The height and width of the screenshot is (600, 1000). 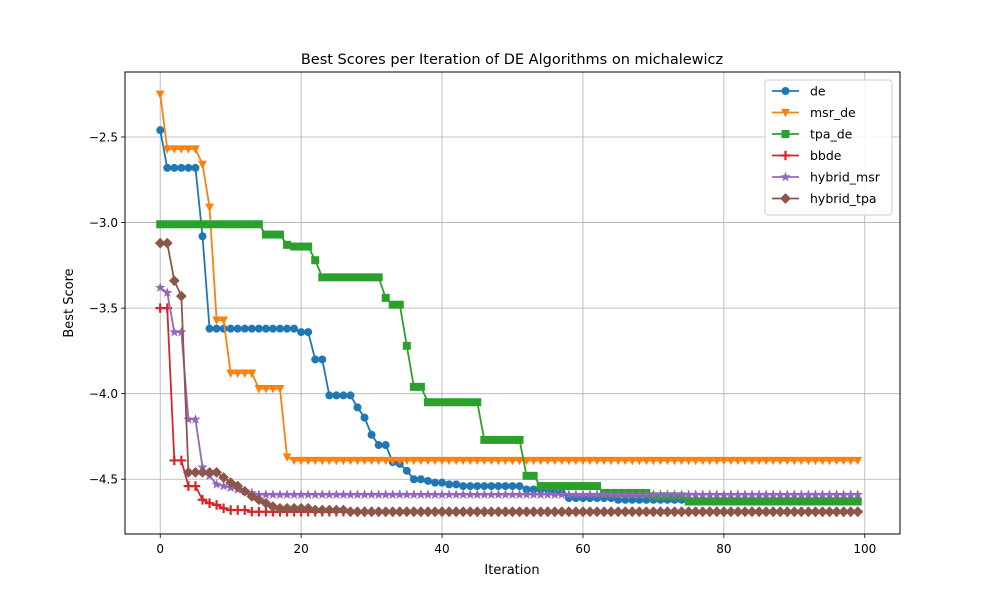 I want to click on legend: demsr_detpa_debbdehybrid_msrhybrid_tpa, so click(x=828, y=147).